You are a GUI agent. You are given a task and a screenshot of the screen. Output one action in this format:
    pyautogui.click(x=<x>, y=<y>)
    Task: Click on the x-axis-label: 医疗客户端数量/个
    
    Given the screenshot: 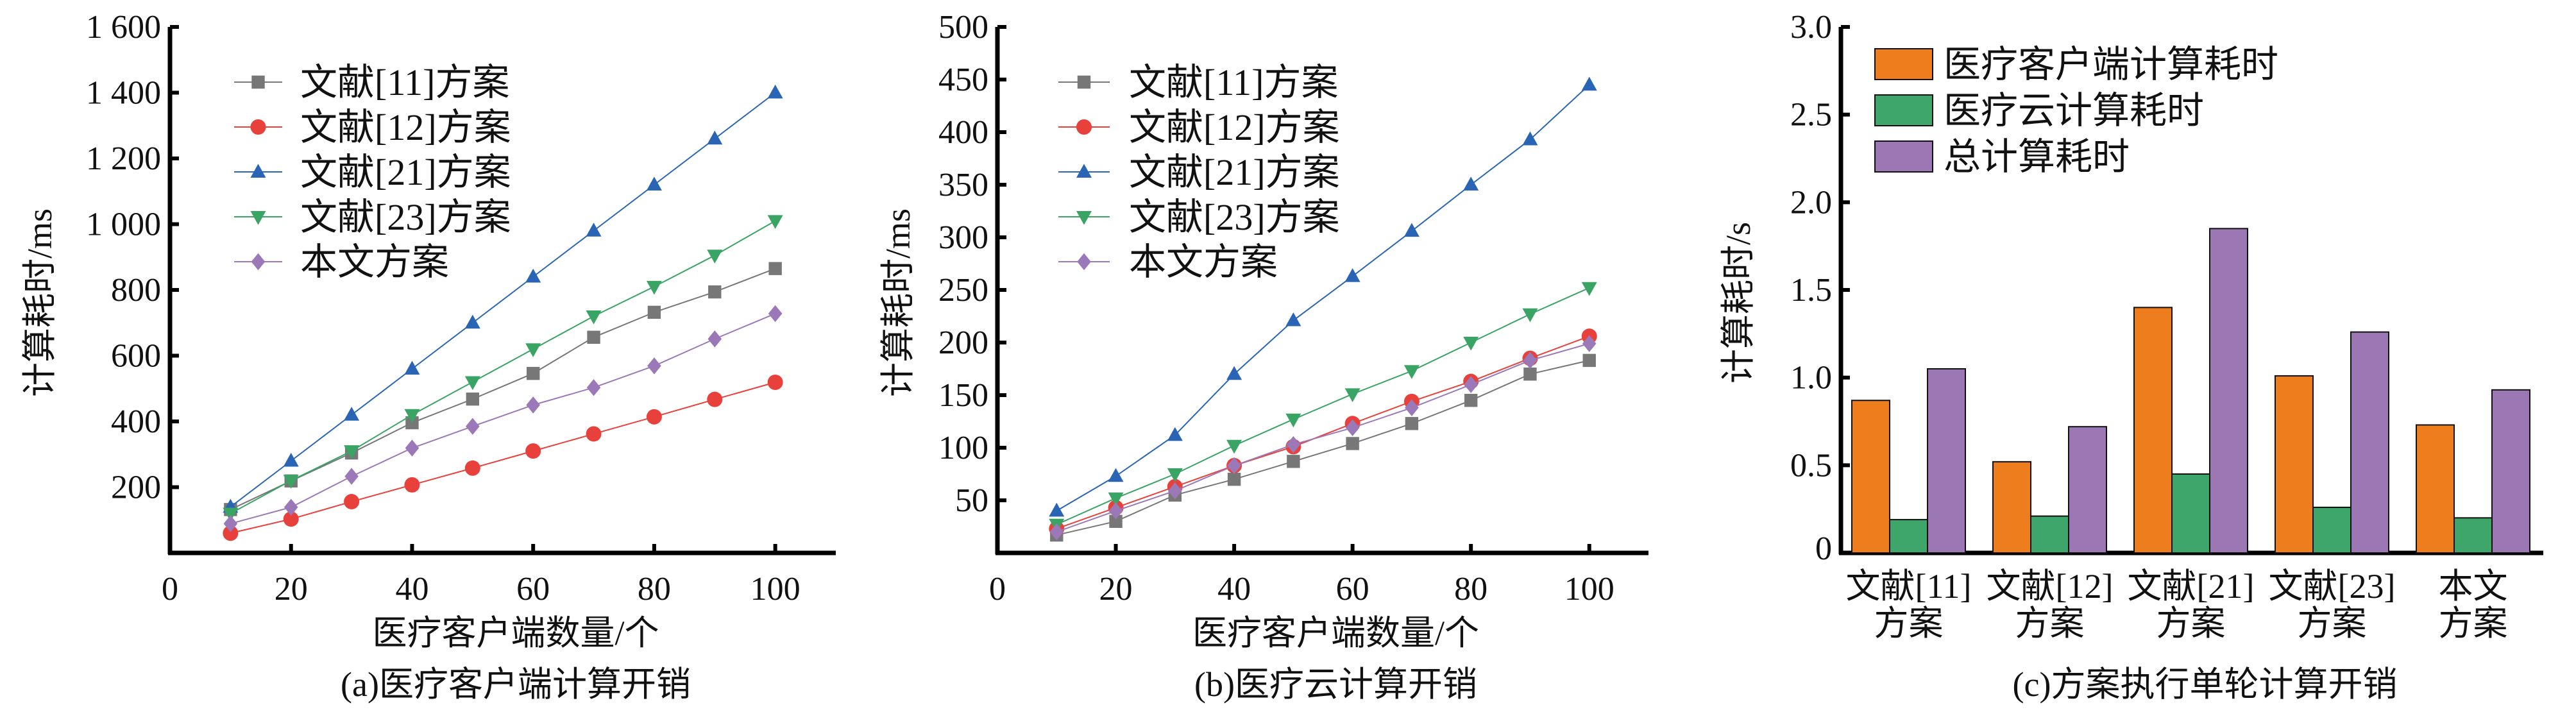 What is the action you would take?
    pyautogui.click(x=1335, y=633)
    